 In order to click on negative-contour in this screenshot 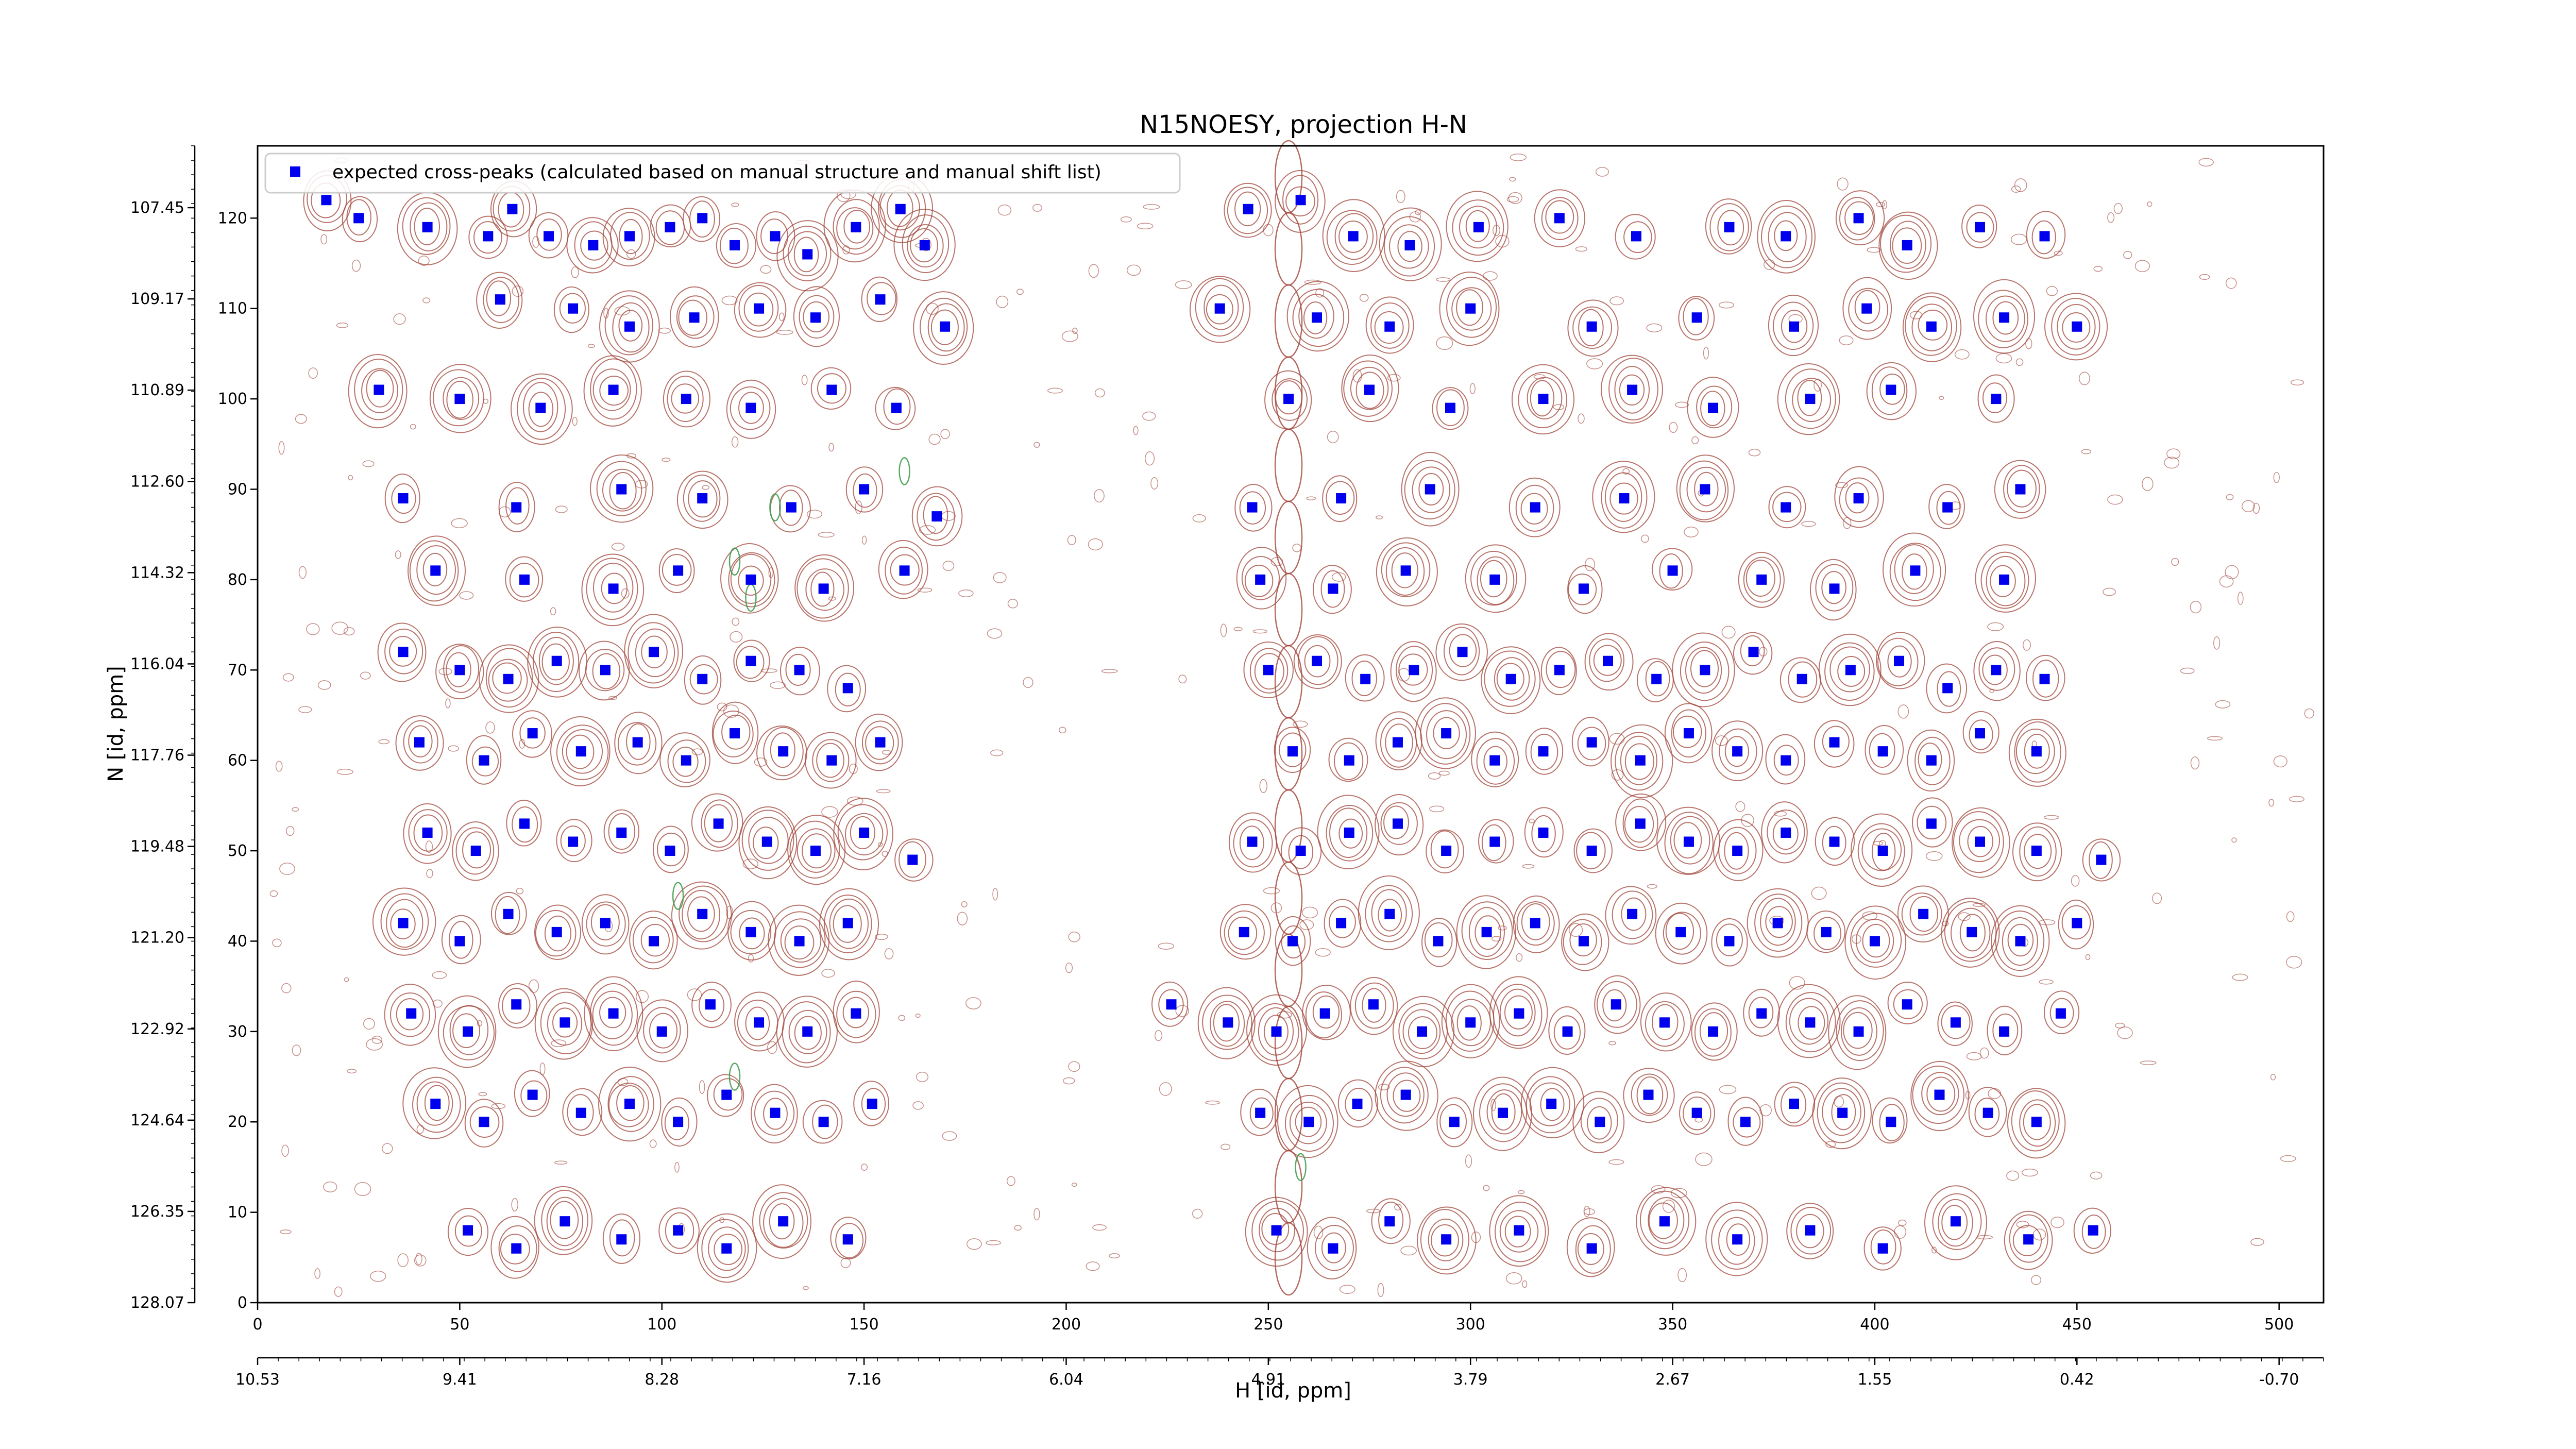, I will do `click(734, 1077)`.